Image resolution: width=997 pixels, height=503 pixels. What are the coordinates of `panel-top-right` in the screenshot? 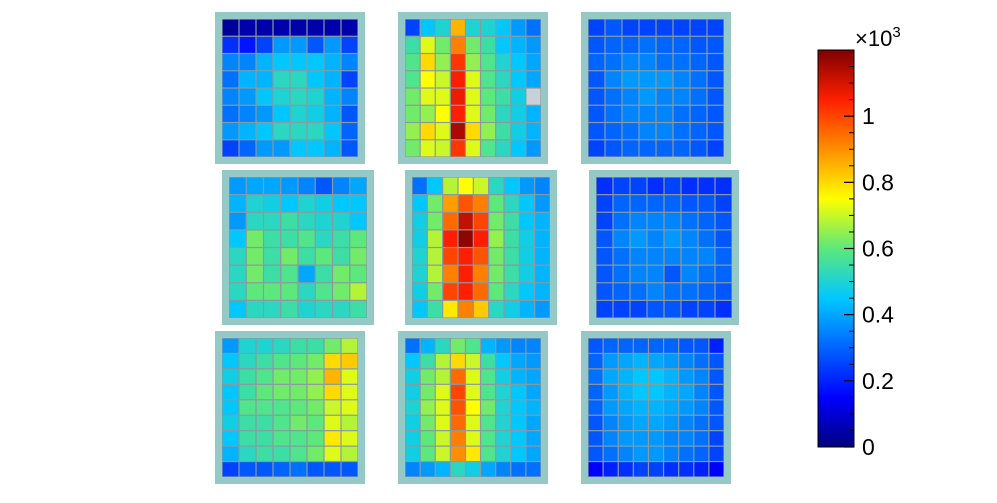 It's located at (656, 88).